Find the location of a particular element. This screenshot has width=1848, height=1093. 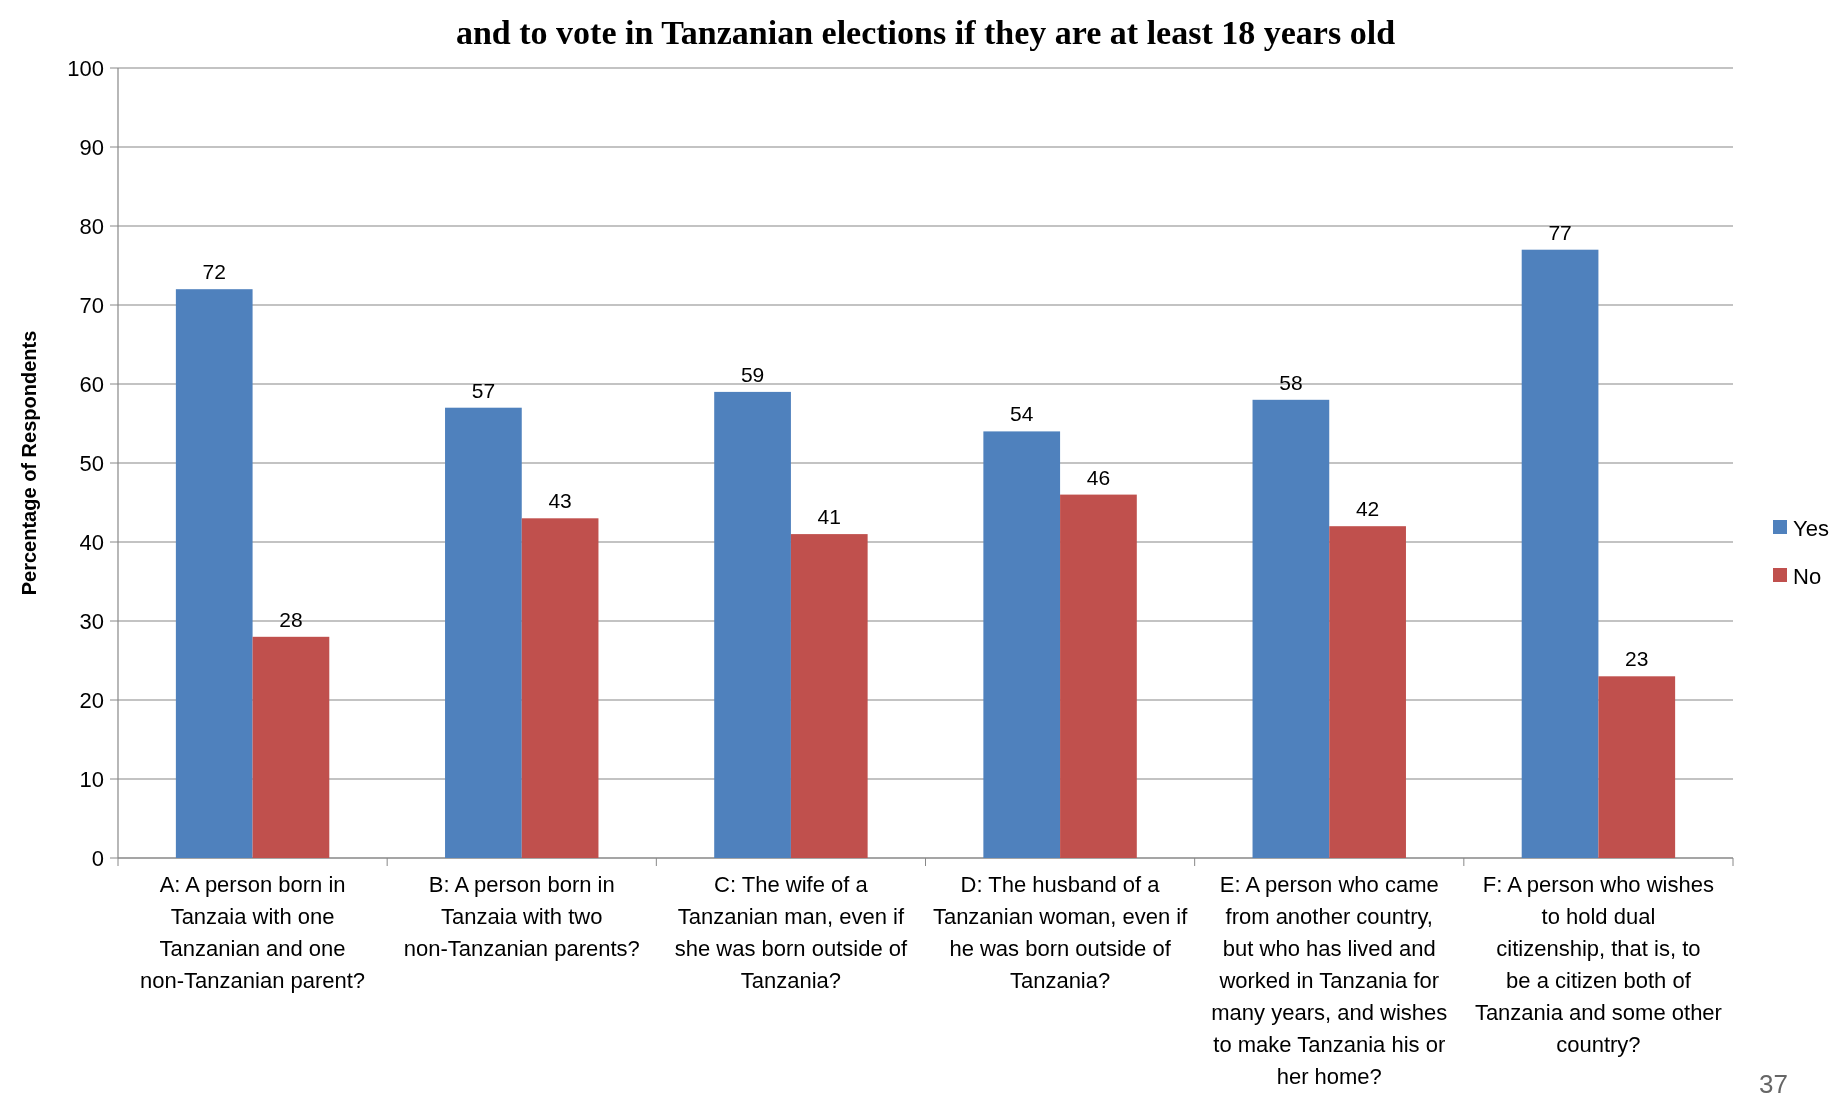

data-label: 59 is located at coordinates (752, 374).